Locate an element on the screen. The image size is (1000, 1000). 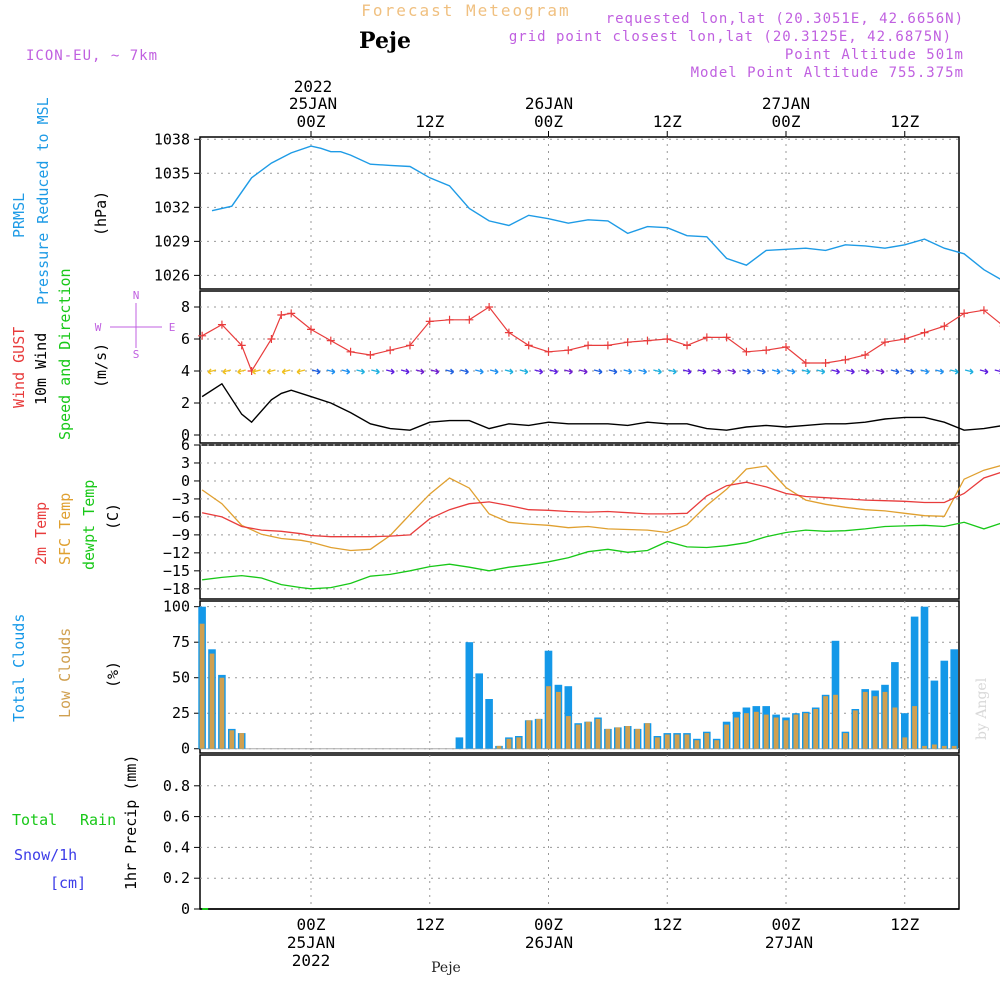
sfc-temp-line is located at coordinates (600, 508).